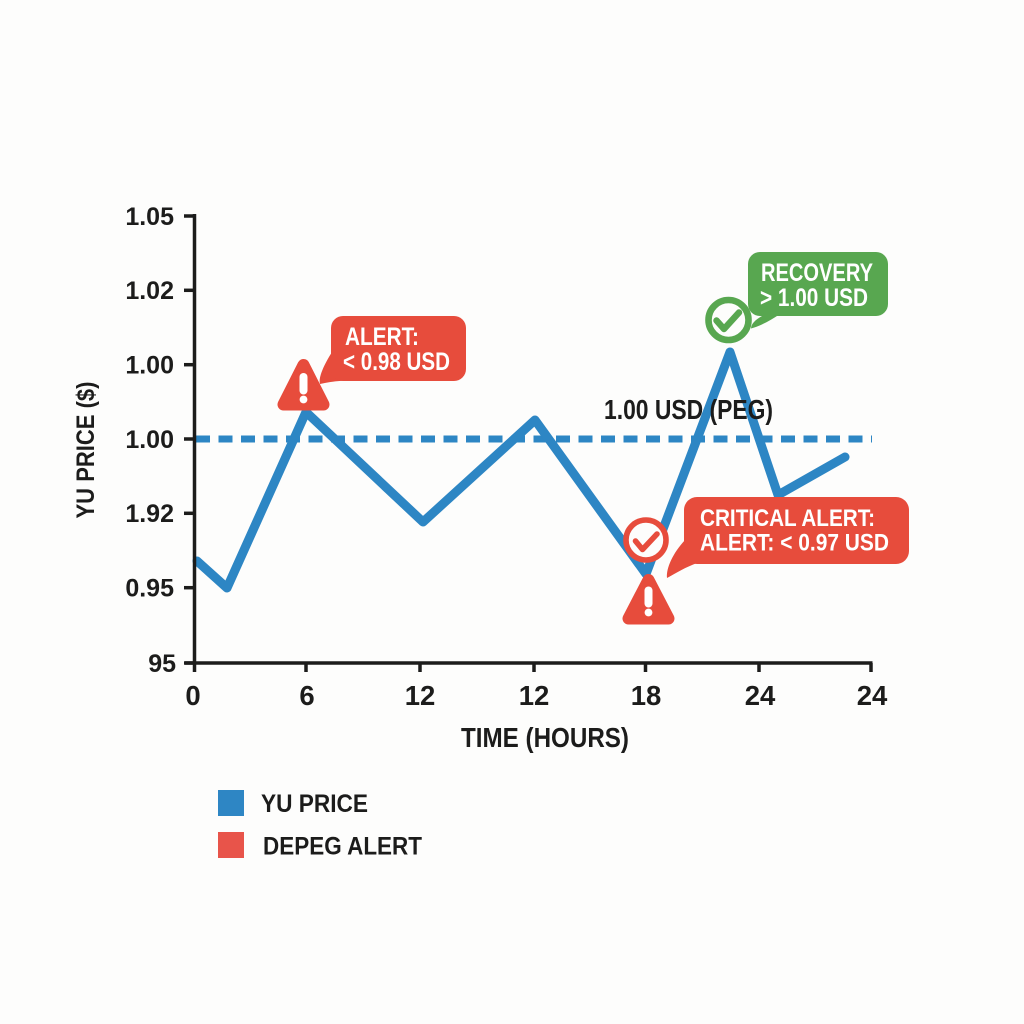 This screenshot has height=1024, width=1024. Describe the element at coordinates (646, 695) in the screenshot. I see `svg-text: 18` at that location.